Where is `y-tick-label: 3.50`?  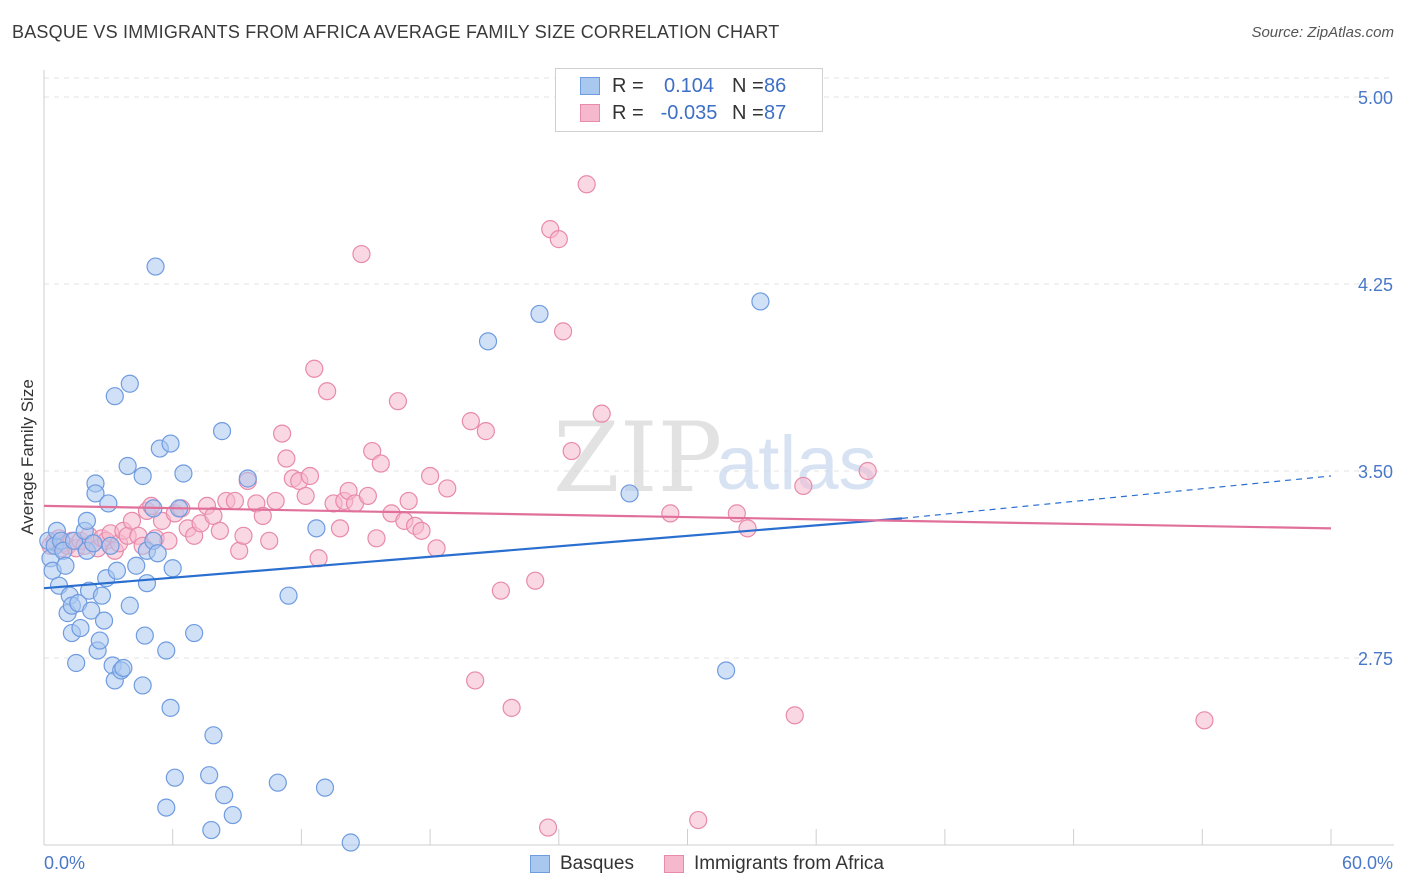 y-tick-label: 3.50 is located at coordinates (1375, 472).